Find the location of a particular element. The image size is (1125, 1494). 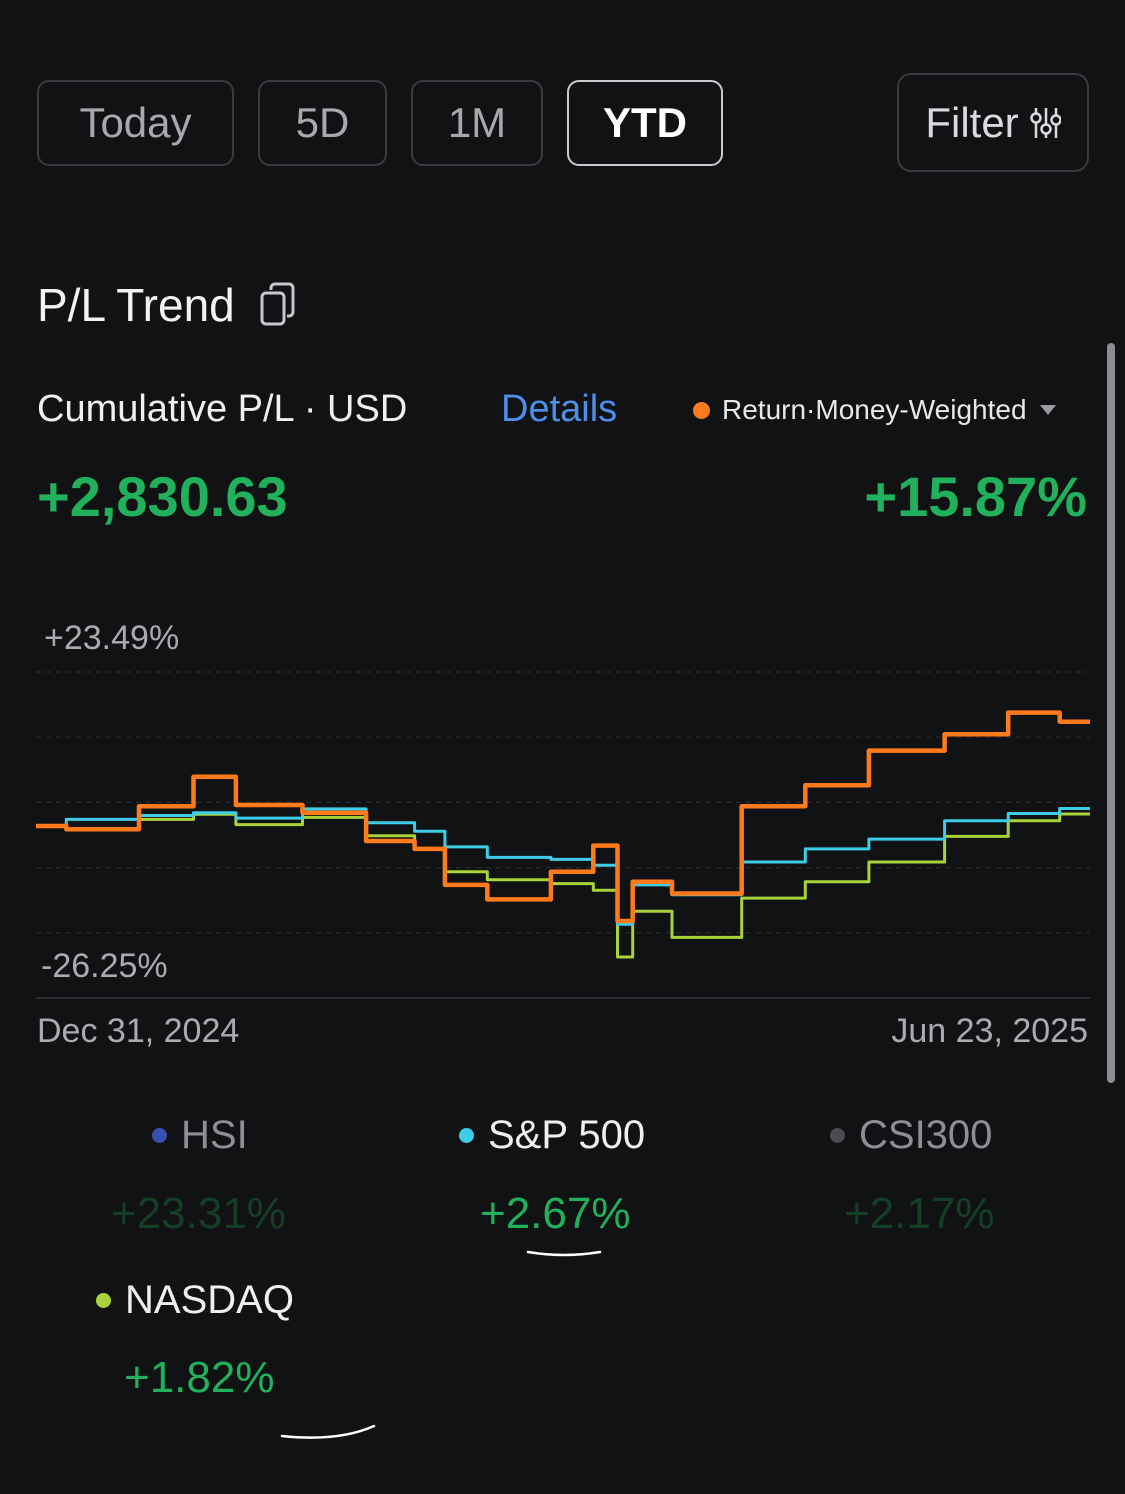

return-type-label: Return·Money-Weighted is located at coordinates (874, 409).